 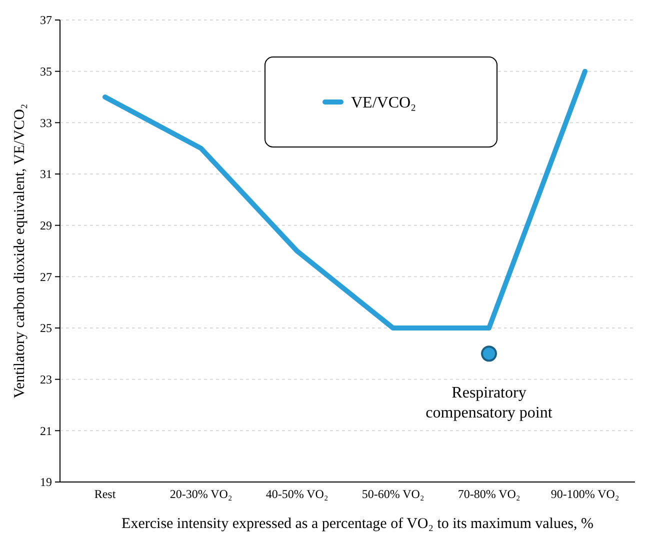 I want to click on x-tick-label: 40-50% VO₂, so click(x=297, y=494).